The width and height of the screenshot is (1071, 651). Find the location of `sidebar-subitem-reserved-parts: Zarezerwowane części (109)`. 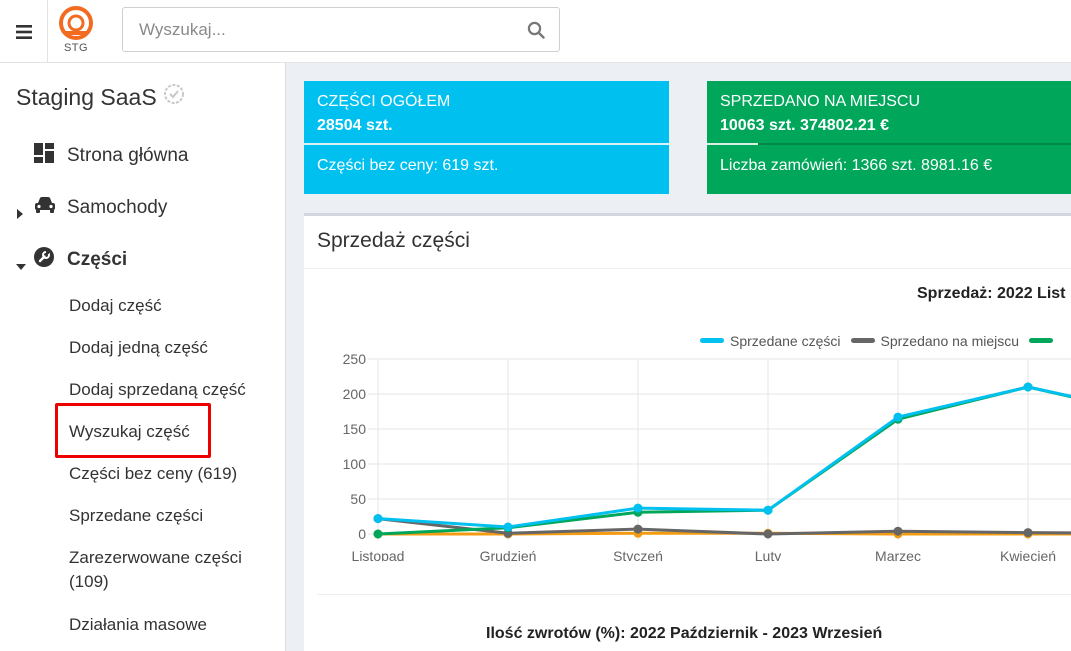

sidebar-subitem-reserved-parts: Zarezerwowane części (109) is located at coordinates (155, 569).